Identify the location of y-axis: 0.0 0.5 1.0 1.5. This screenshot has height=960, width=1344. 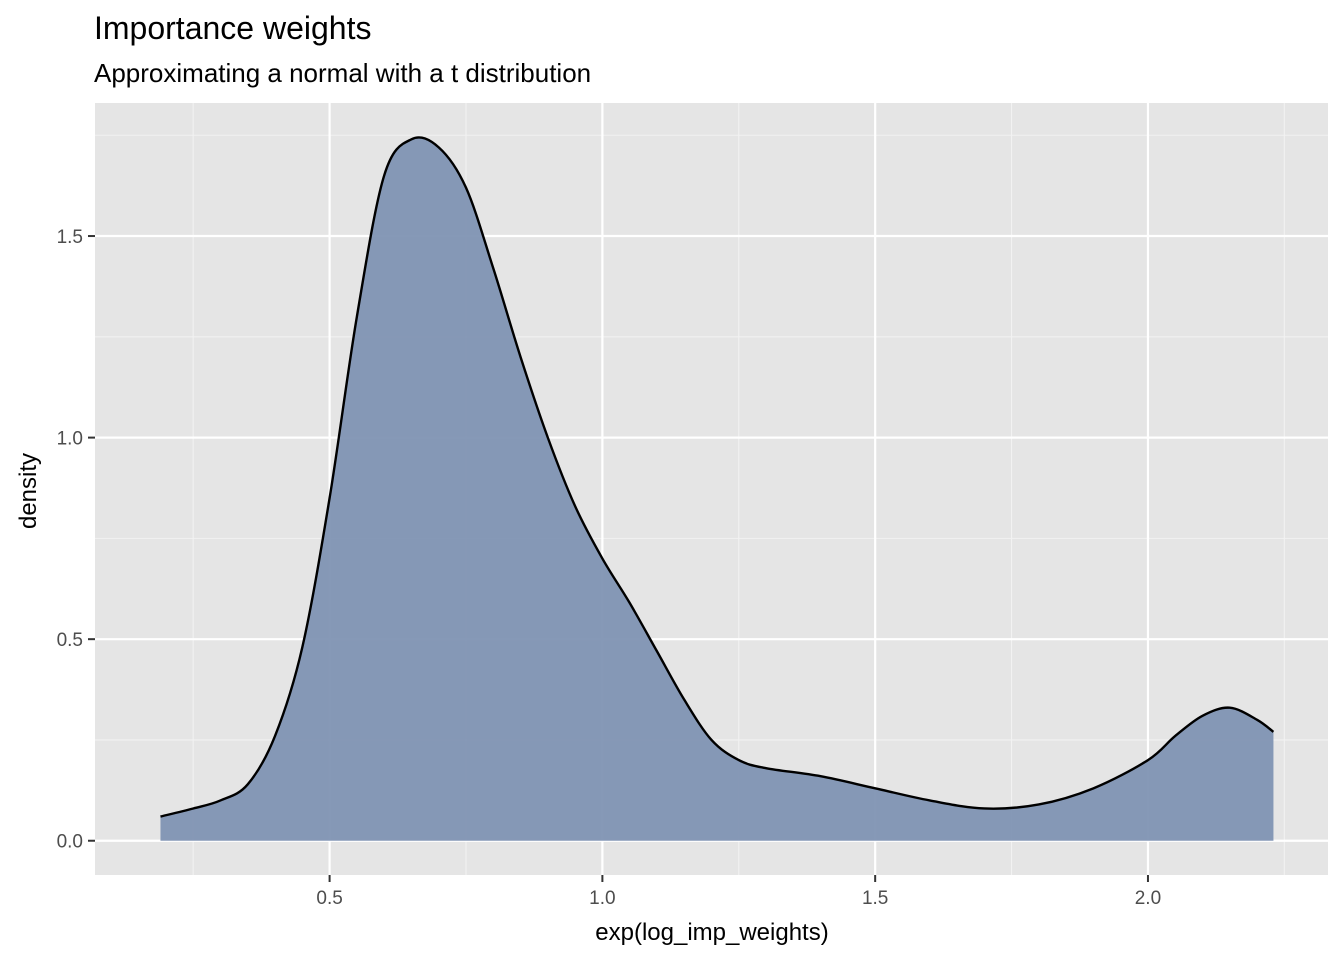
(76, 540).